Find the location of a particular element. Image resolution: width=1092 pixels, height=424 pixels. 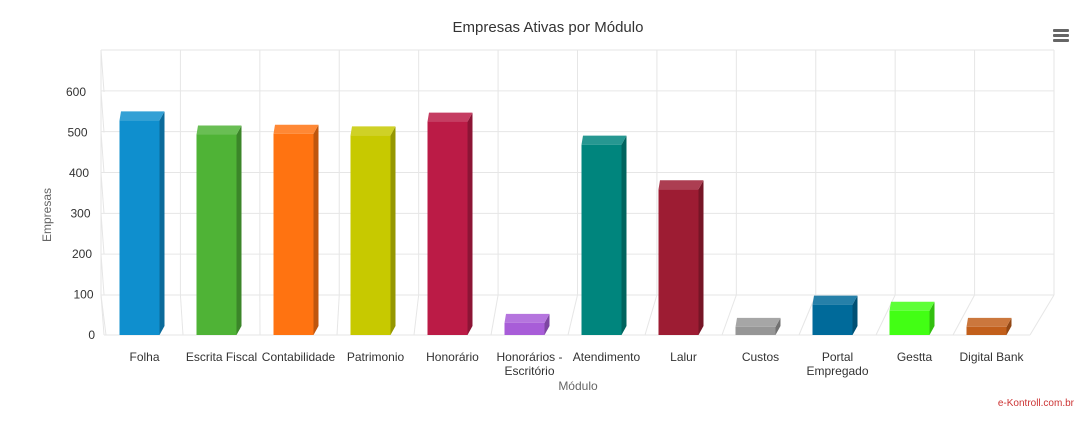

x-tick-label-line: Digital Bank is located at coordinates (991, 357).